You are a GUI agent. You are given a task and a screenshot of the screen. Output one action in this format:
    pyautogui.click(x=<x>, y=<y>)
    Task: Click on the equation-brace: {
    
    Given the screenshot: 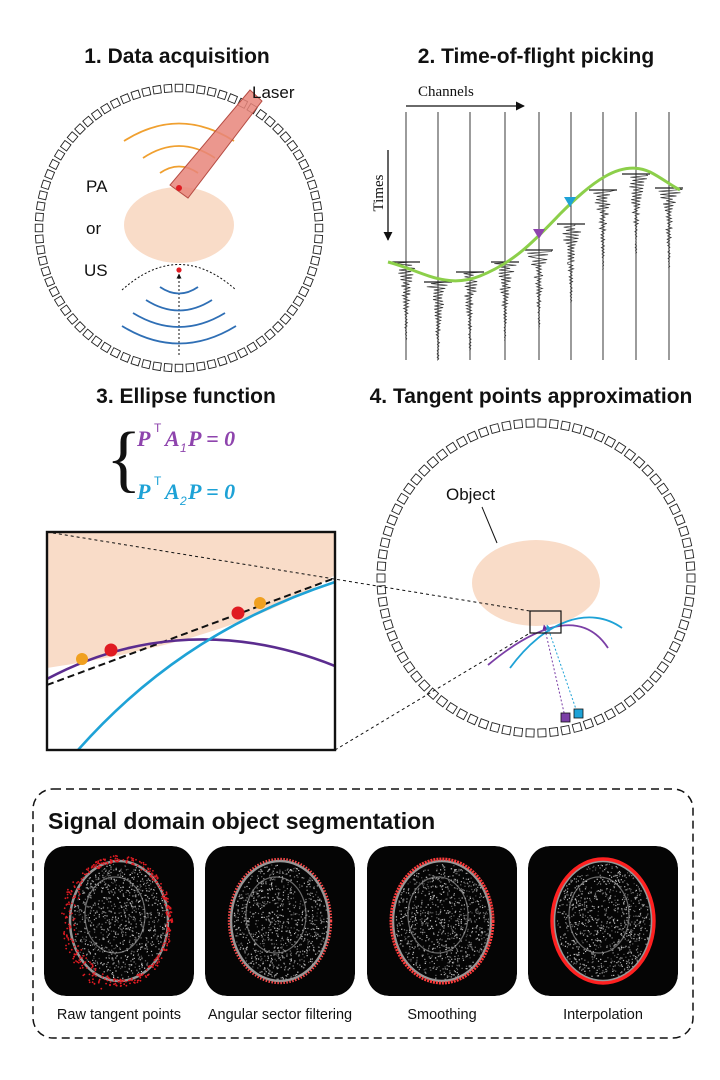 What is the action you would take?
    pyautogui.click(x=124, y=459)
    